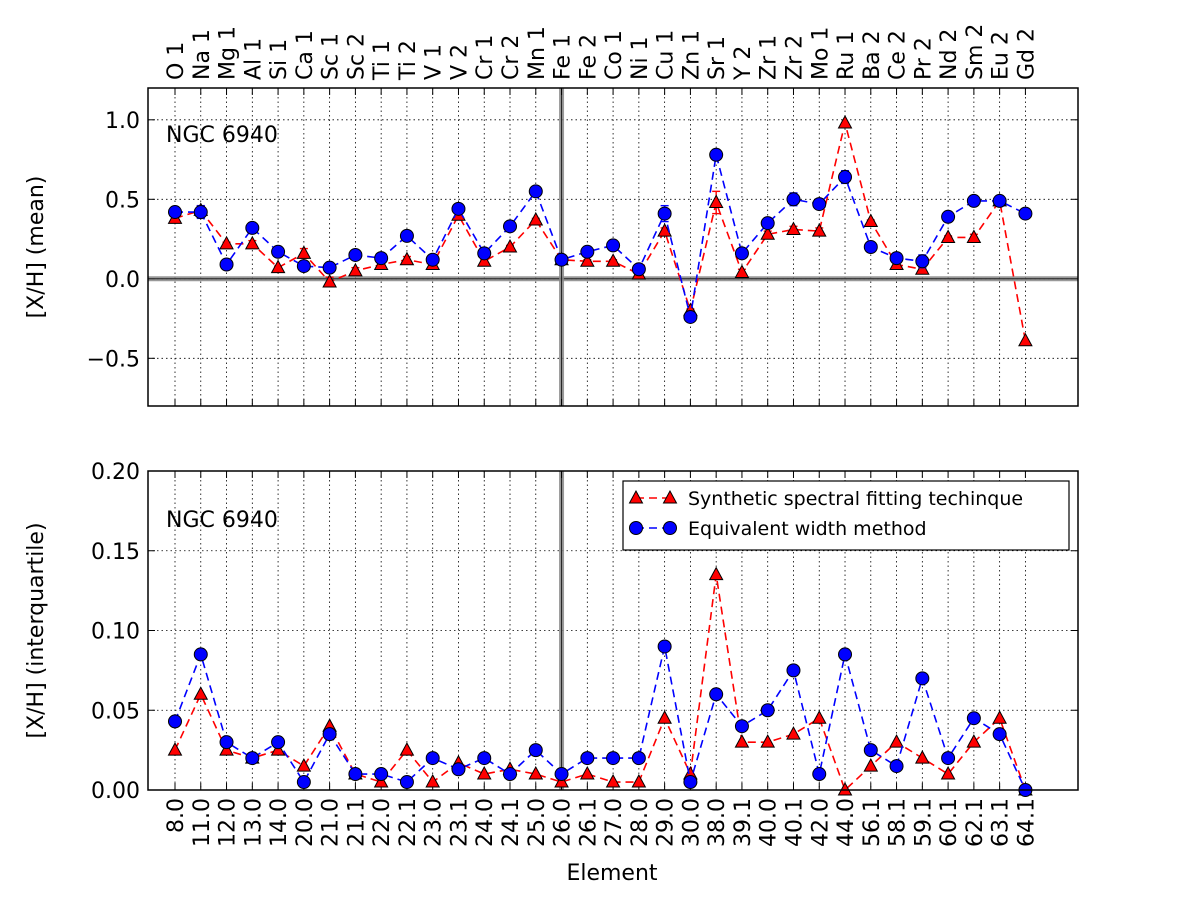 The width and height of the screenshot is (1196, 900). What do you see at coordinates (176, 815) in the screenshot?
I see `x-tick-label: 8.0` at bounding box center [176, 815].